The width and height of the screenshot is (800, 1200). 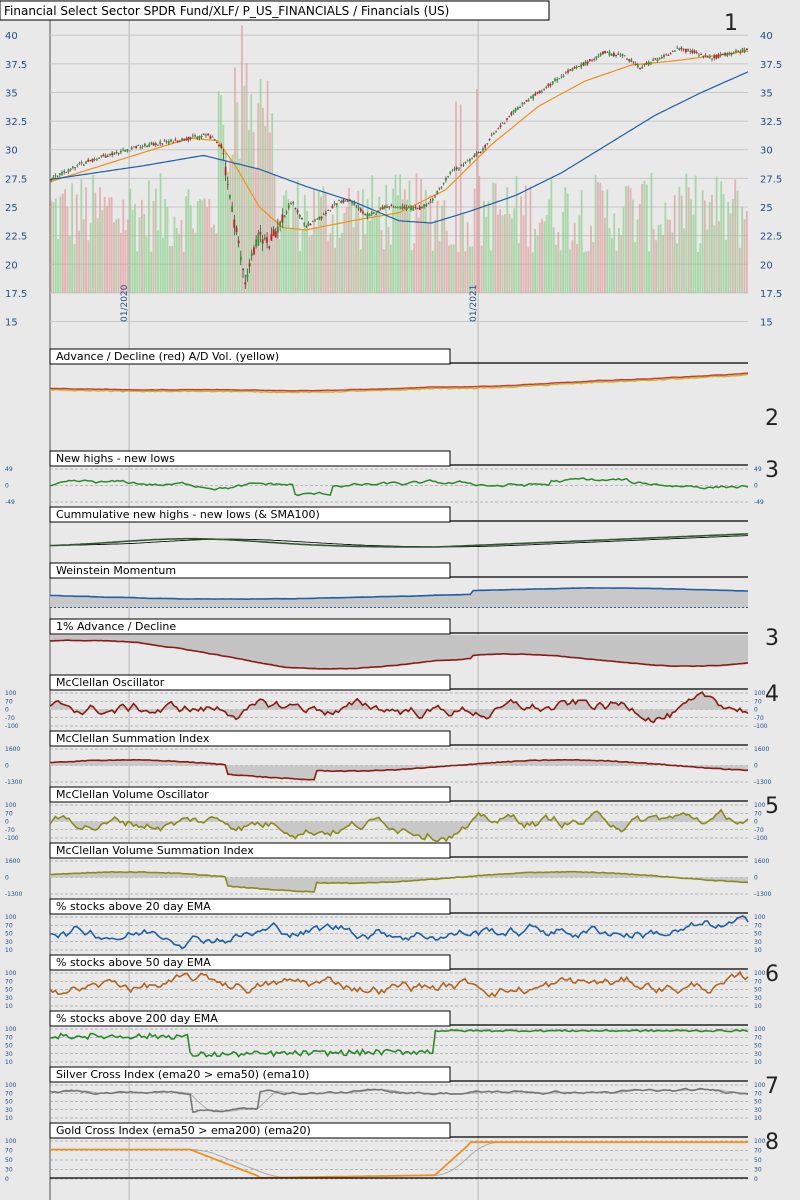 What do you see at coordinates (9, 942) in the screenshot?
I see `level-tick-left: 30` at bounding box center [9, 942].